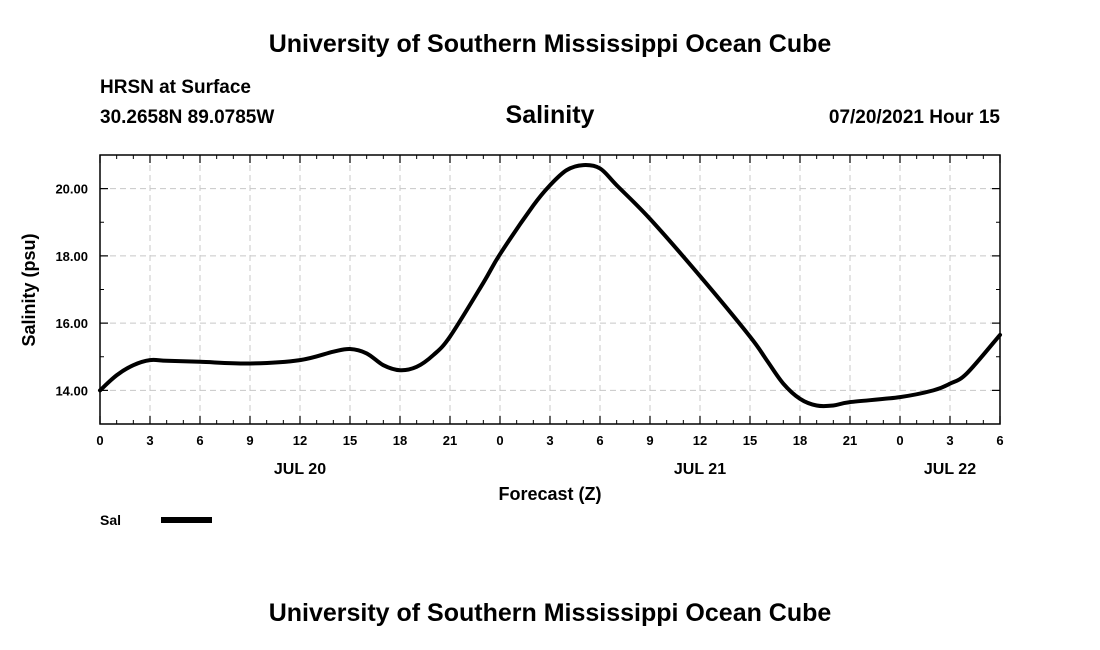  I want to click on y-tick-label: 14.00, so click(71, 390).